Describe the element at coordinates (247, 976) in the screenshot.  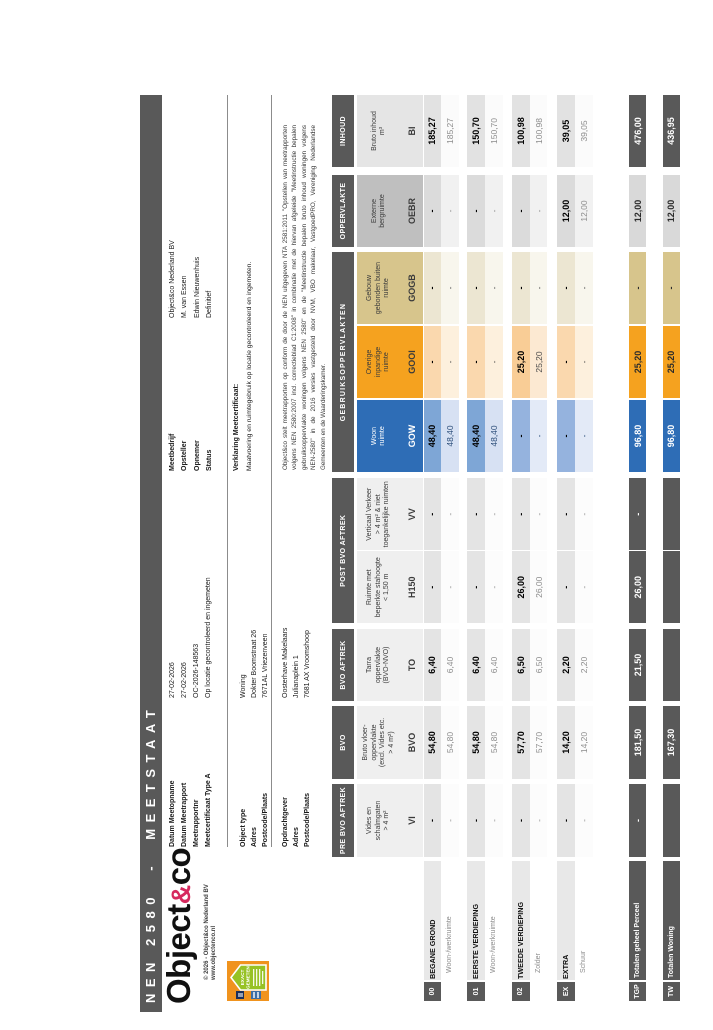
I see `svg-text: GEMETEN` at that location.